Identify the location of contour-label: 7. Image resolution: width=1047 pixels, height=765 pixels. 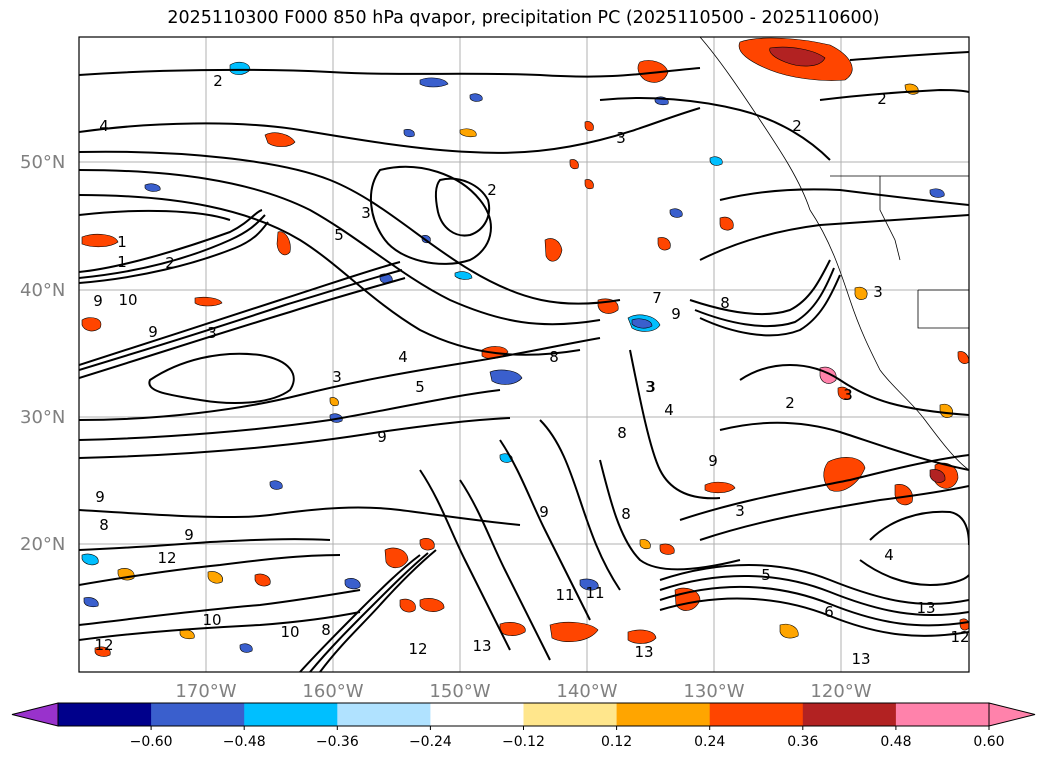
(657, 298).